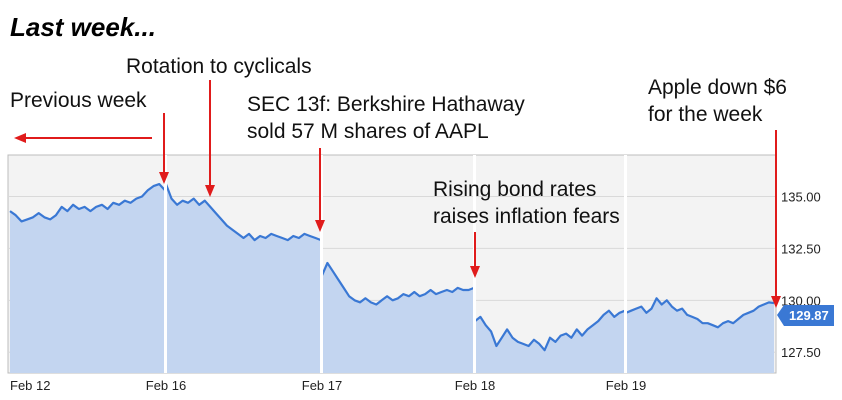  Describe the element at coordinates (776, 219) in the screenshot. I see `arrow-apple-down` at that location.